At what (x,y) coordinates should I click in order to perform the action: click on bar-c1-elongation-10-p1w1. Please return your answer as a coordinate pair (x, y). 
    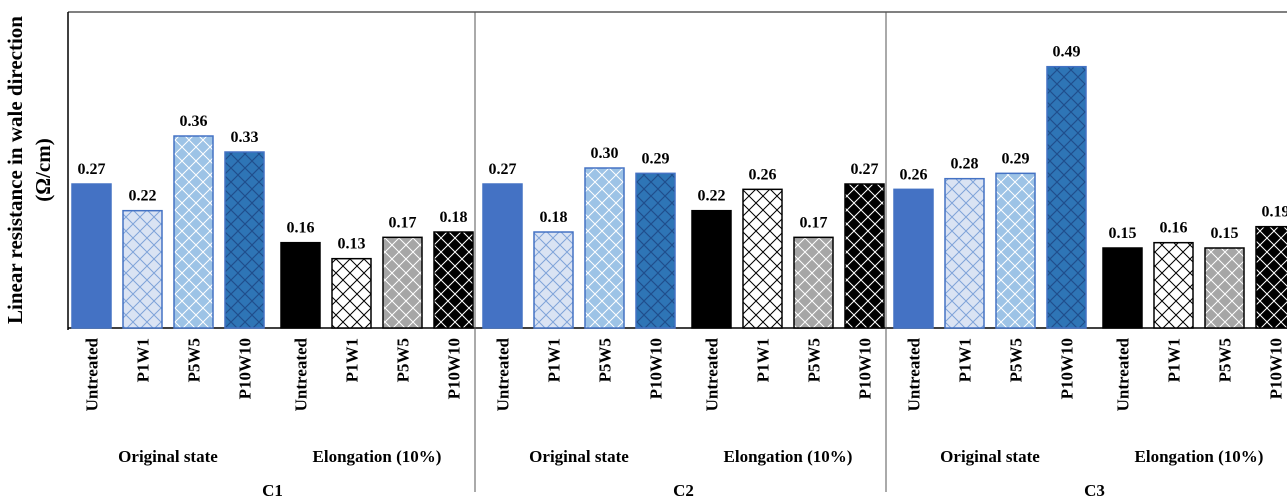
    Looking at the image, I should click on (351, 293).